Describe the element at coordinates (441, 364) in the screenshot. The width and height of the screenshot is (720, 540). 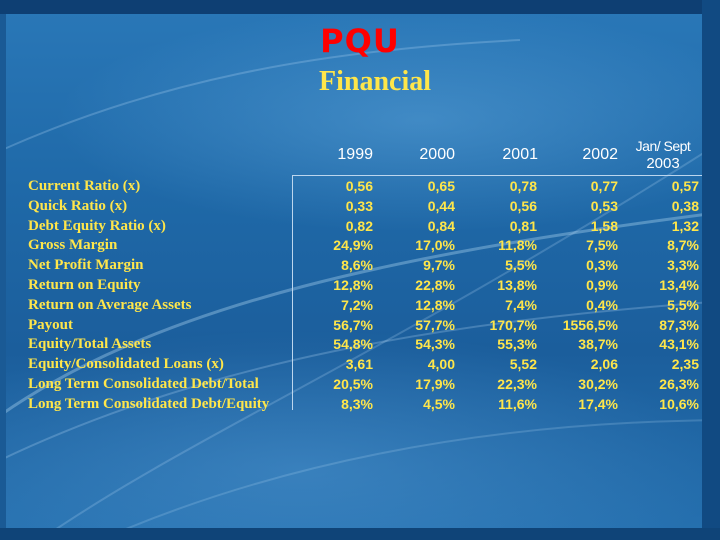
I see `table-cell: 4,00` at that location.